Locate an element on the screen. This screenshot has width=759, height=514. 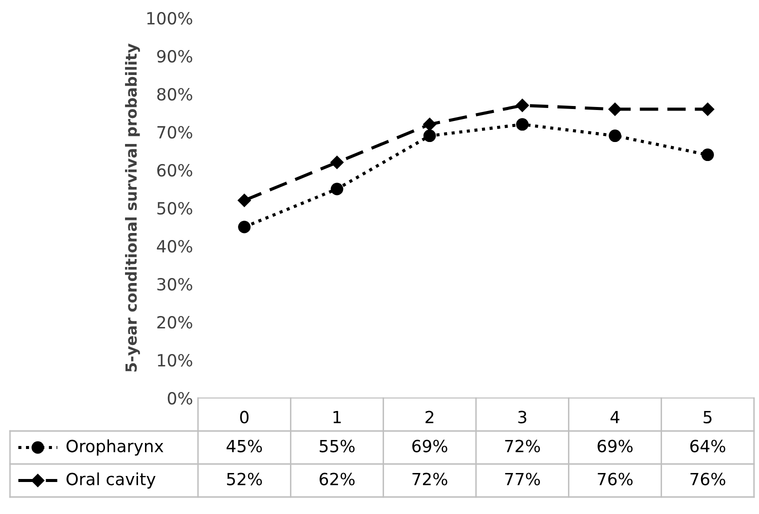
y-tick-label: 50% is located at coordinates (174, 208).